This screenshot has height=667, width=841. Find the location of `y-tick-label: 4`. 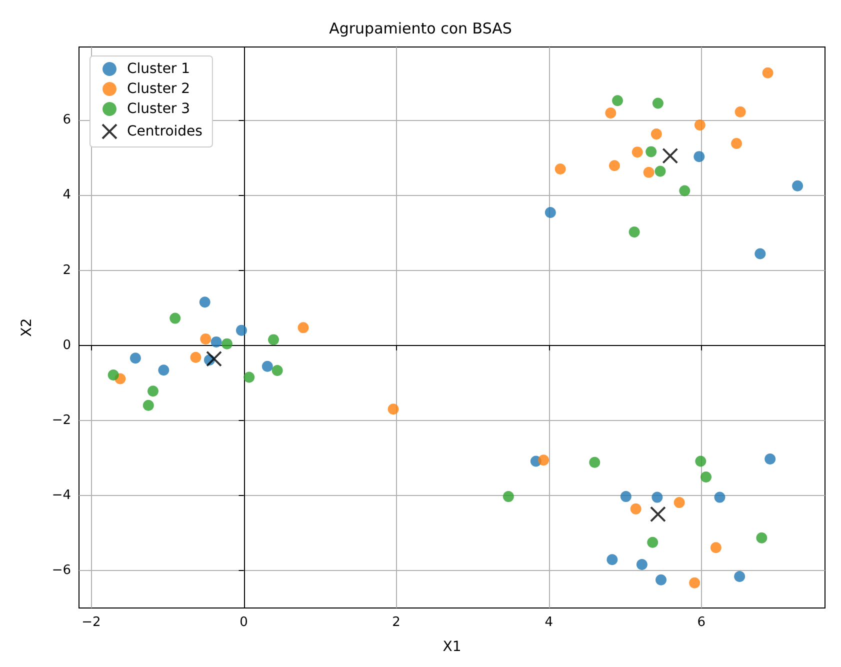

y-tick-label: 4 is located at coordinates (66, 195).